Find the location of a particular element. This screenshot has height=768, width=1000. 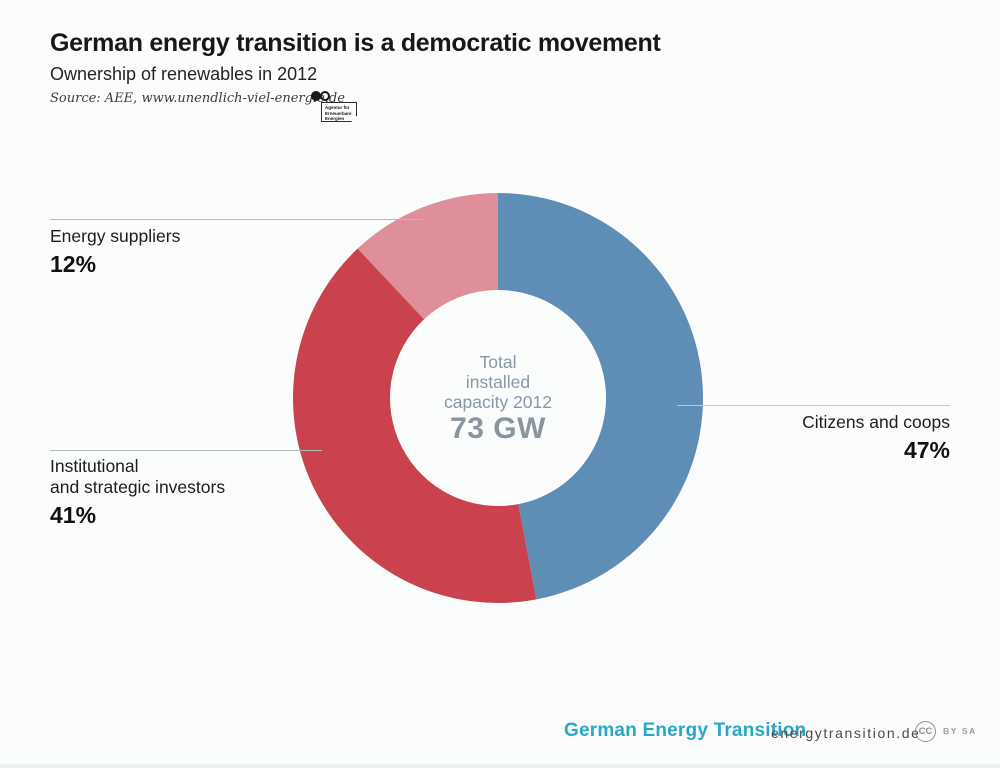

center-label-line: Total is located at coordinates (498, 362).